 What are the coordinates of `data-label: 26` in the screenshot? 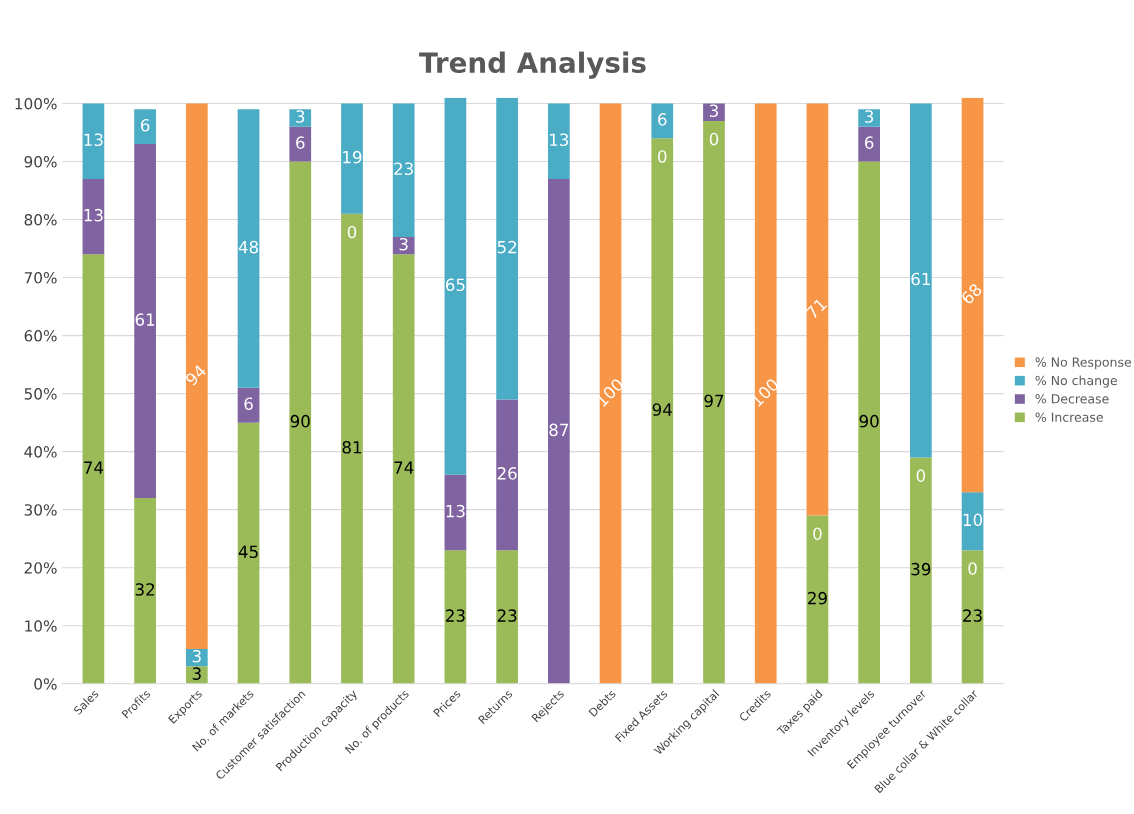 It's located at (507, 473).